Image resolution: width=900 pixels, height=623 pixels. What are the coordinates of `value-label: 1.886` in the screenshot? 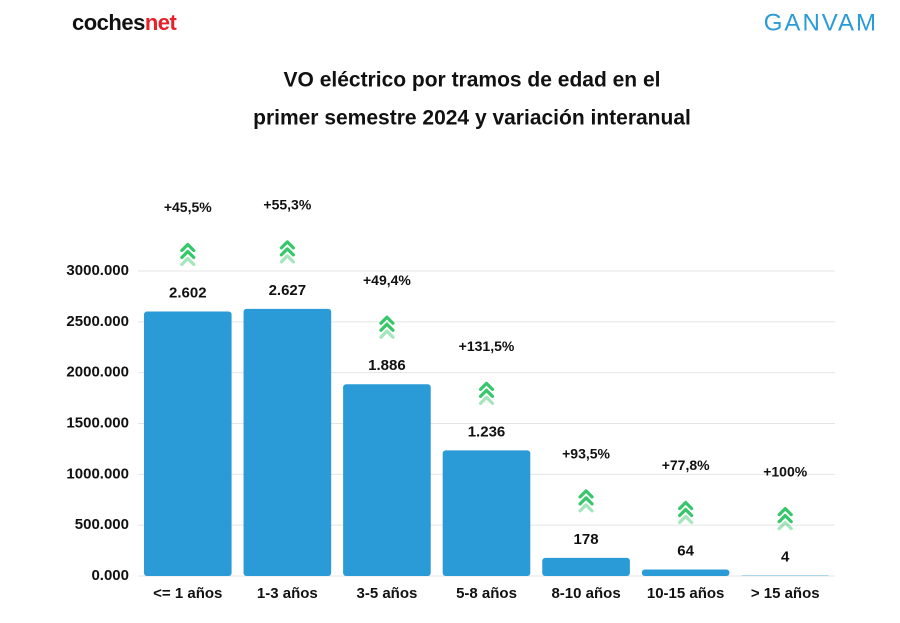 It's located at (387, 365).